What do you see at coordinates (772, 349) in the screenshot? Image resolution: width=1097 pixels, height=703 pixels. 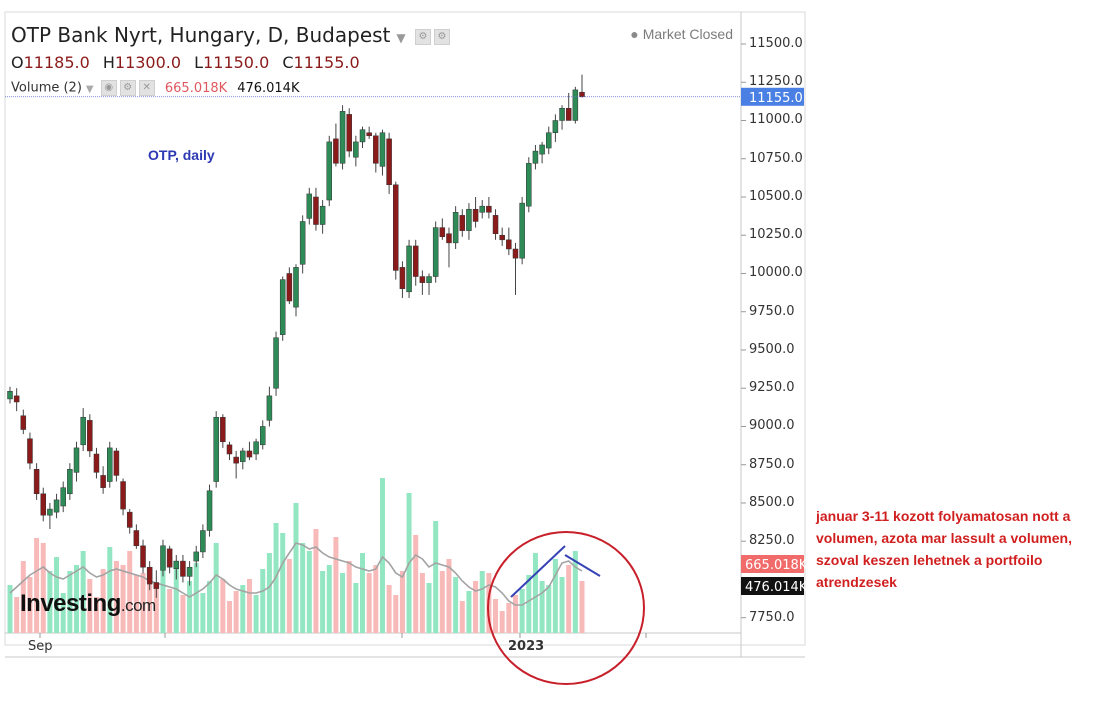 I see `price-tick-label: 9500.0` at bounding box center [772, 349].